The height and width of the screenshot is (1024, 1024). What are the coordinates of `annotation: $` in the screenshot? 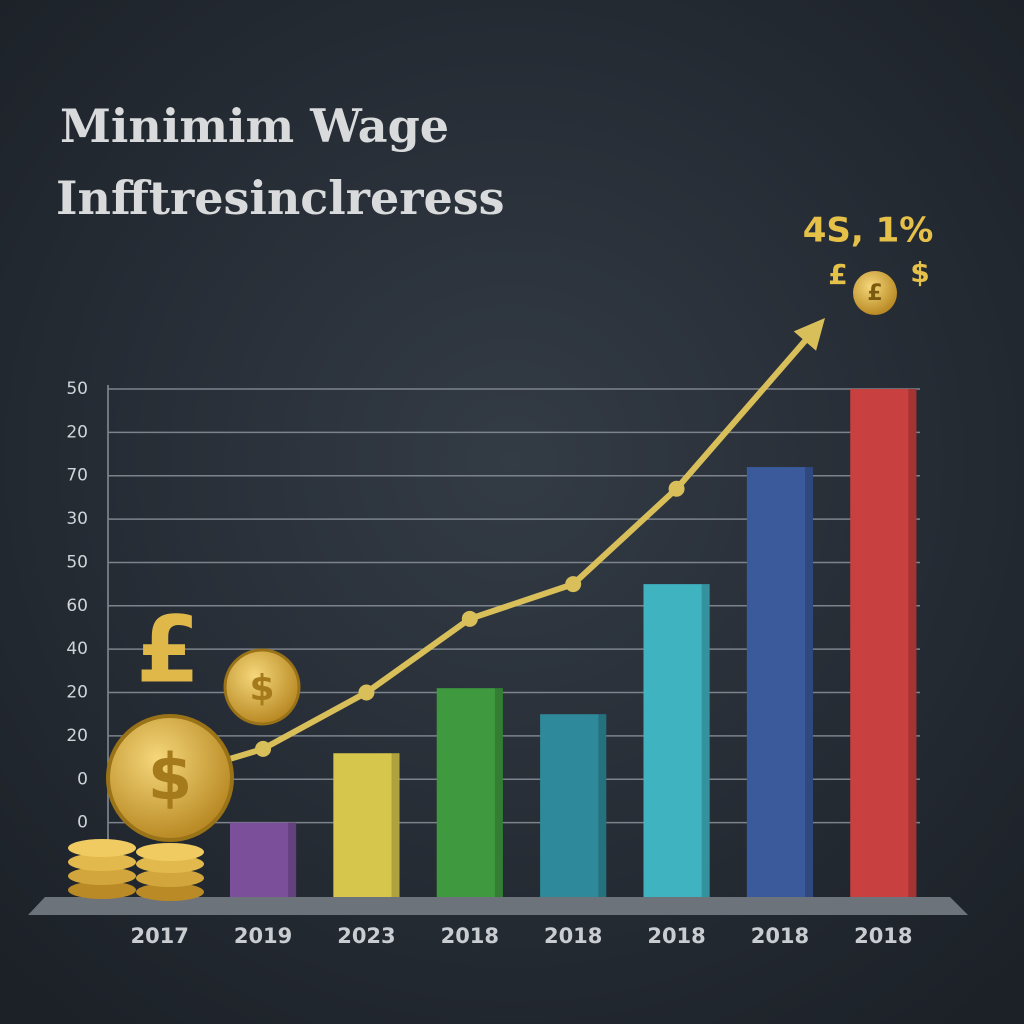 It's located at (919, 272).